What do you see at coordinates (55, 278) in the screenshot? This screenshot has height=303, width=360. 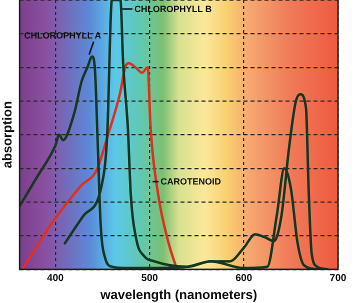 I see `x-tick-label: 400` at bounding box center [55, 278].